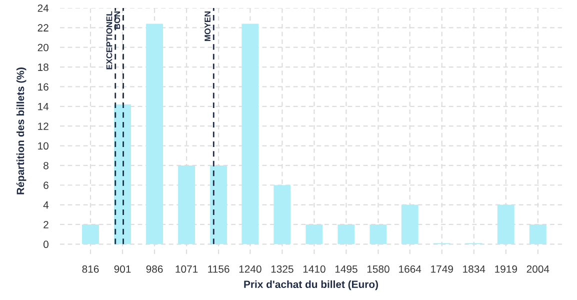 The height and width of the screenshot is (300, 577). Describe the element at coordinates (46, 244) in the screenshot. I see `y-tick-label: 0` at that location.